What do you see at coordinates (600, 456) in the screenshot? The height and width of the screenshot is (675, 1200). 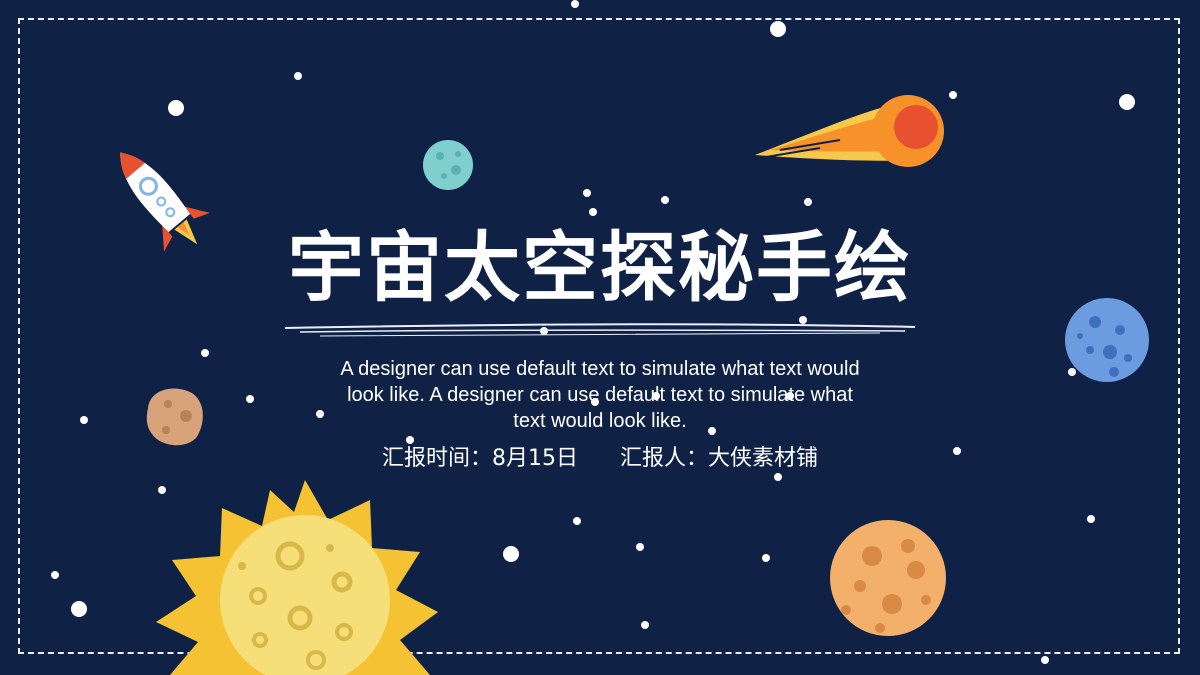 I see `report-info: 汇报时间：8月15日 汇报人：大侠素材铺` at bounding box center [600, 456].